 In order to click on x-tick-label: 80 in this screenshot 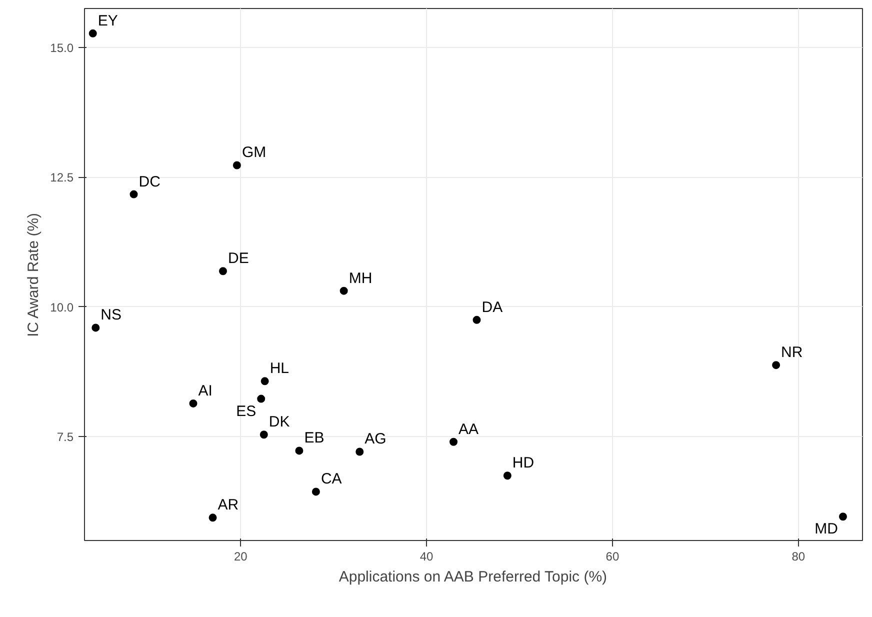, I will do `click(799, 557)`.